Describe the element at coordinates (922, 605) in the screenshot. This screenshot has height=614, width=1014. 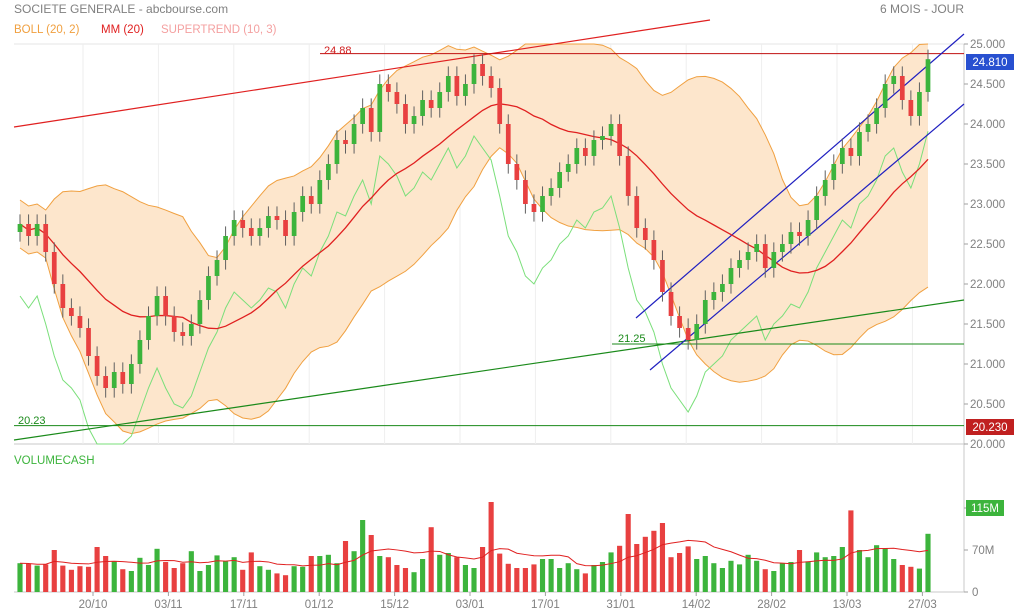
I see `date-tick-label: 27/03` at that location.